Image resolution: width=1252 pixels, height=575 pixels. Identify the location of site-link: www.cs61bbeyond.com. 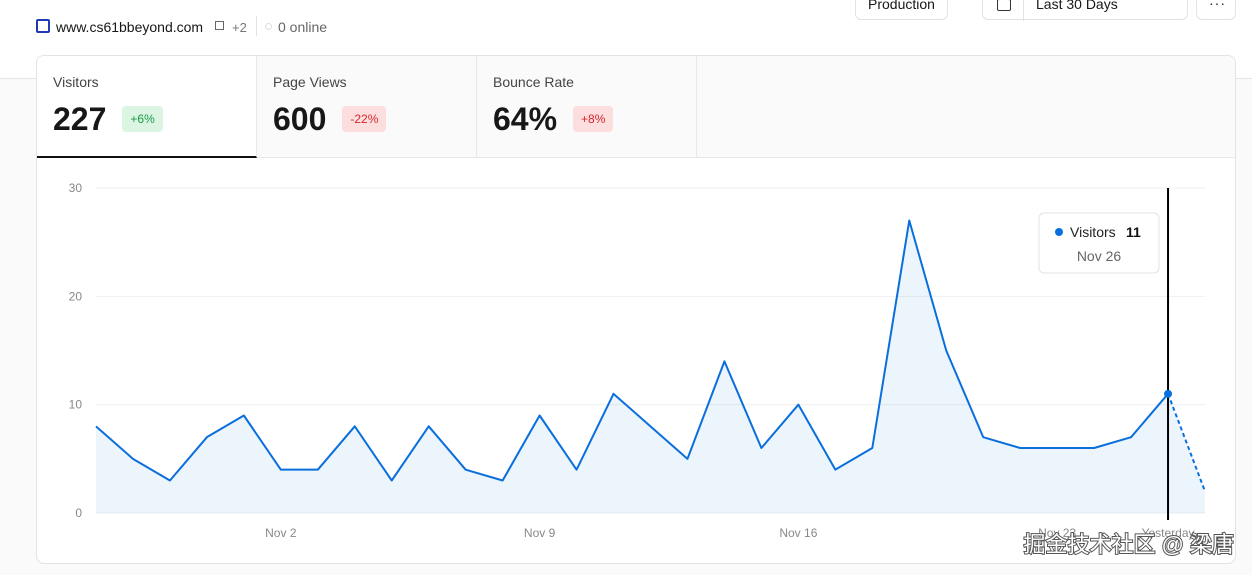
(130, 27).